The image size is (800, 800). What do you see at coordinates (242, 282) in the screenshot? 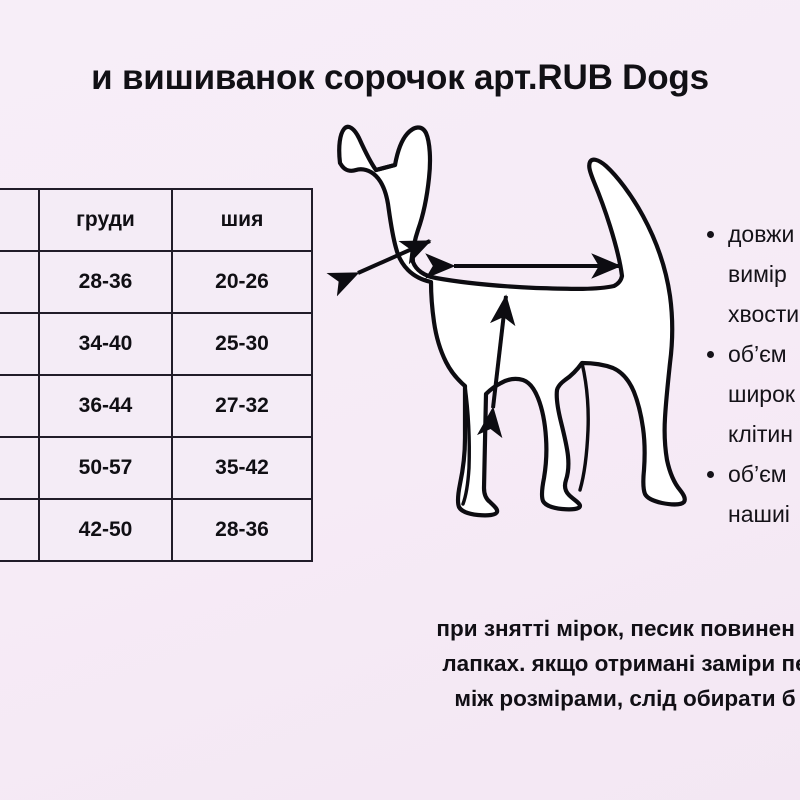
I see `cell-neck: 20-26` at bounding box center [242, 282].